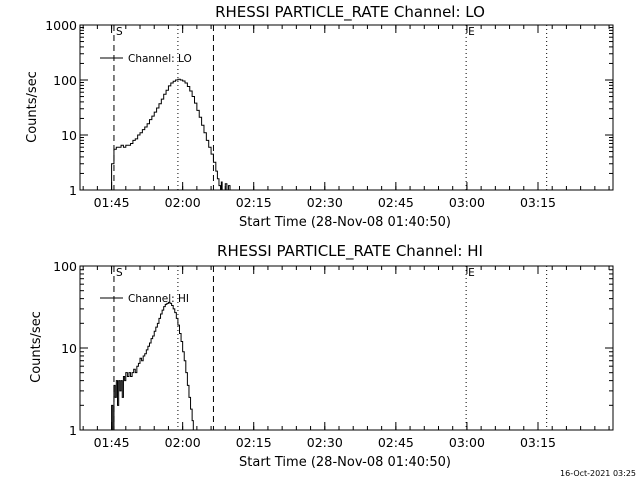 The height and width of the screenshot is (480, 640). What do you see at coordinates (325, 202) in the screenshot?
I see `x-tick-label-lo: 02:30` at bounding box center [325, 202].